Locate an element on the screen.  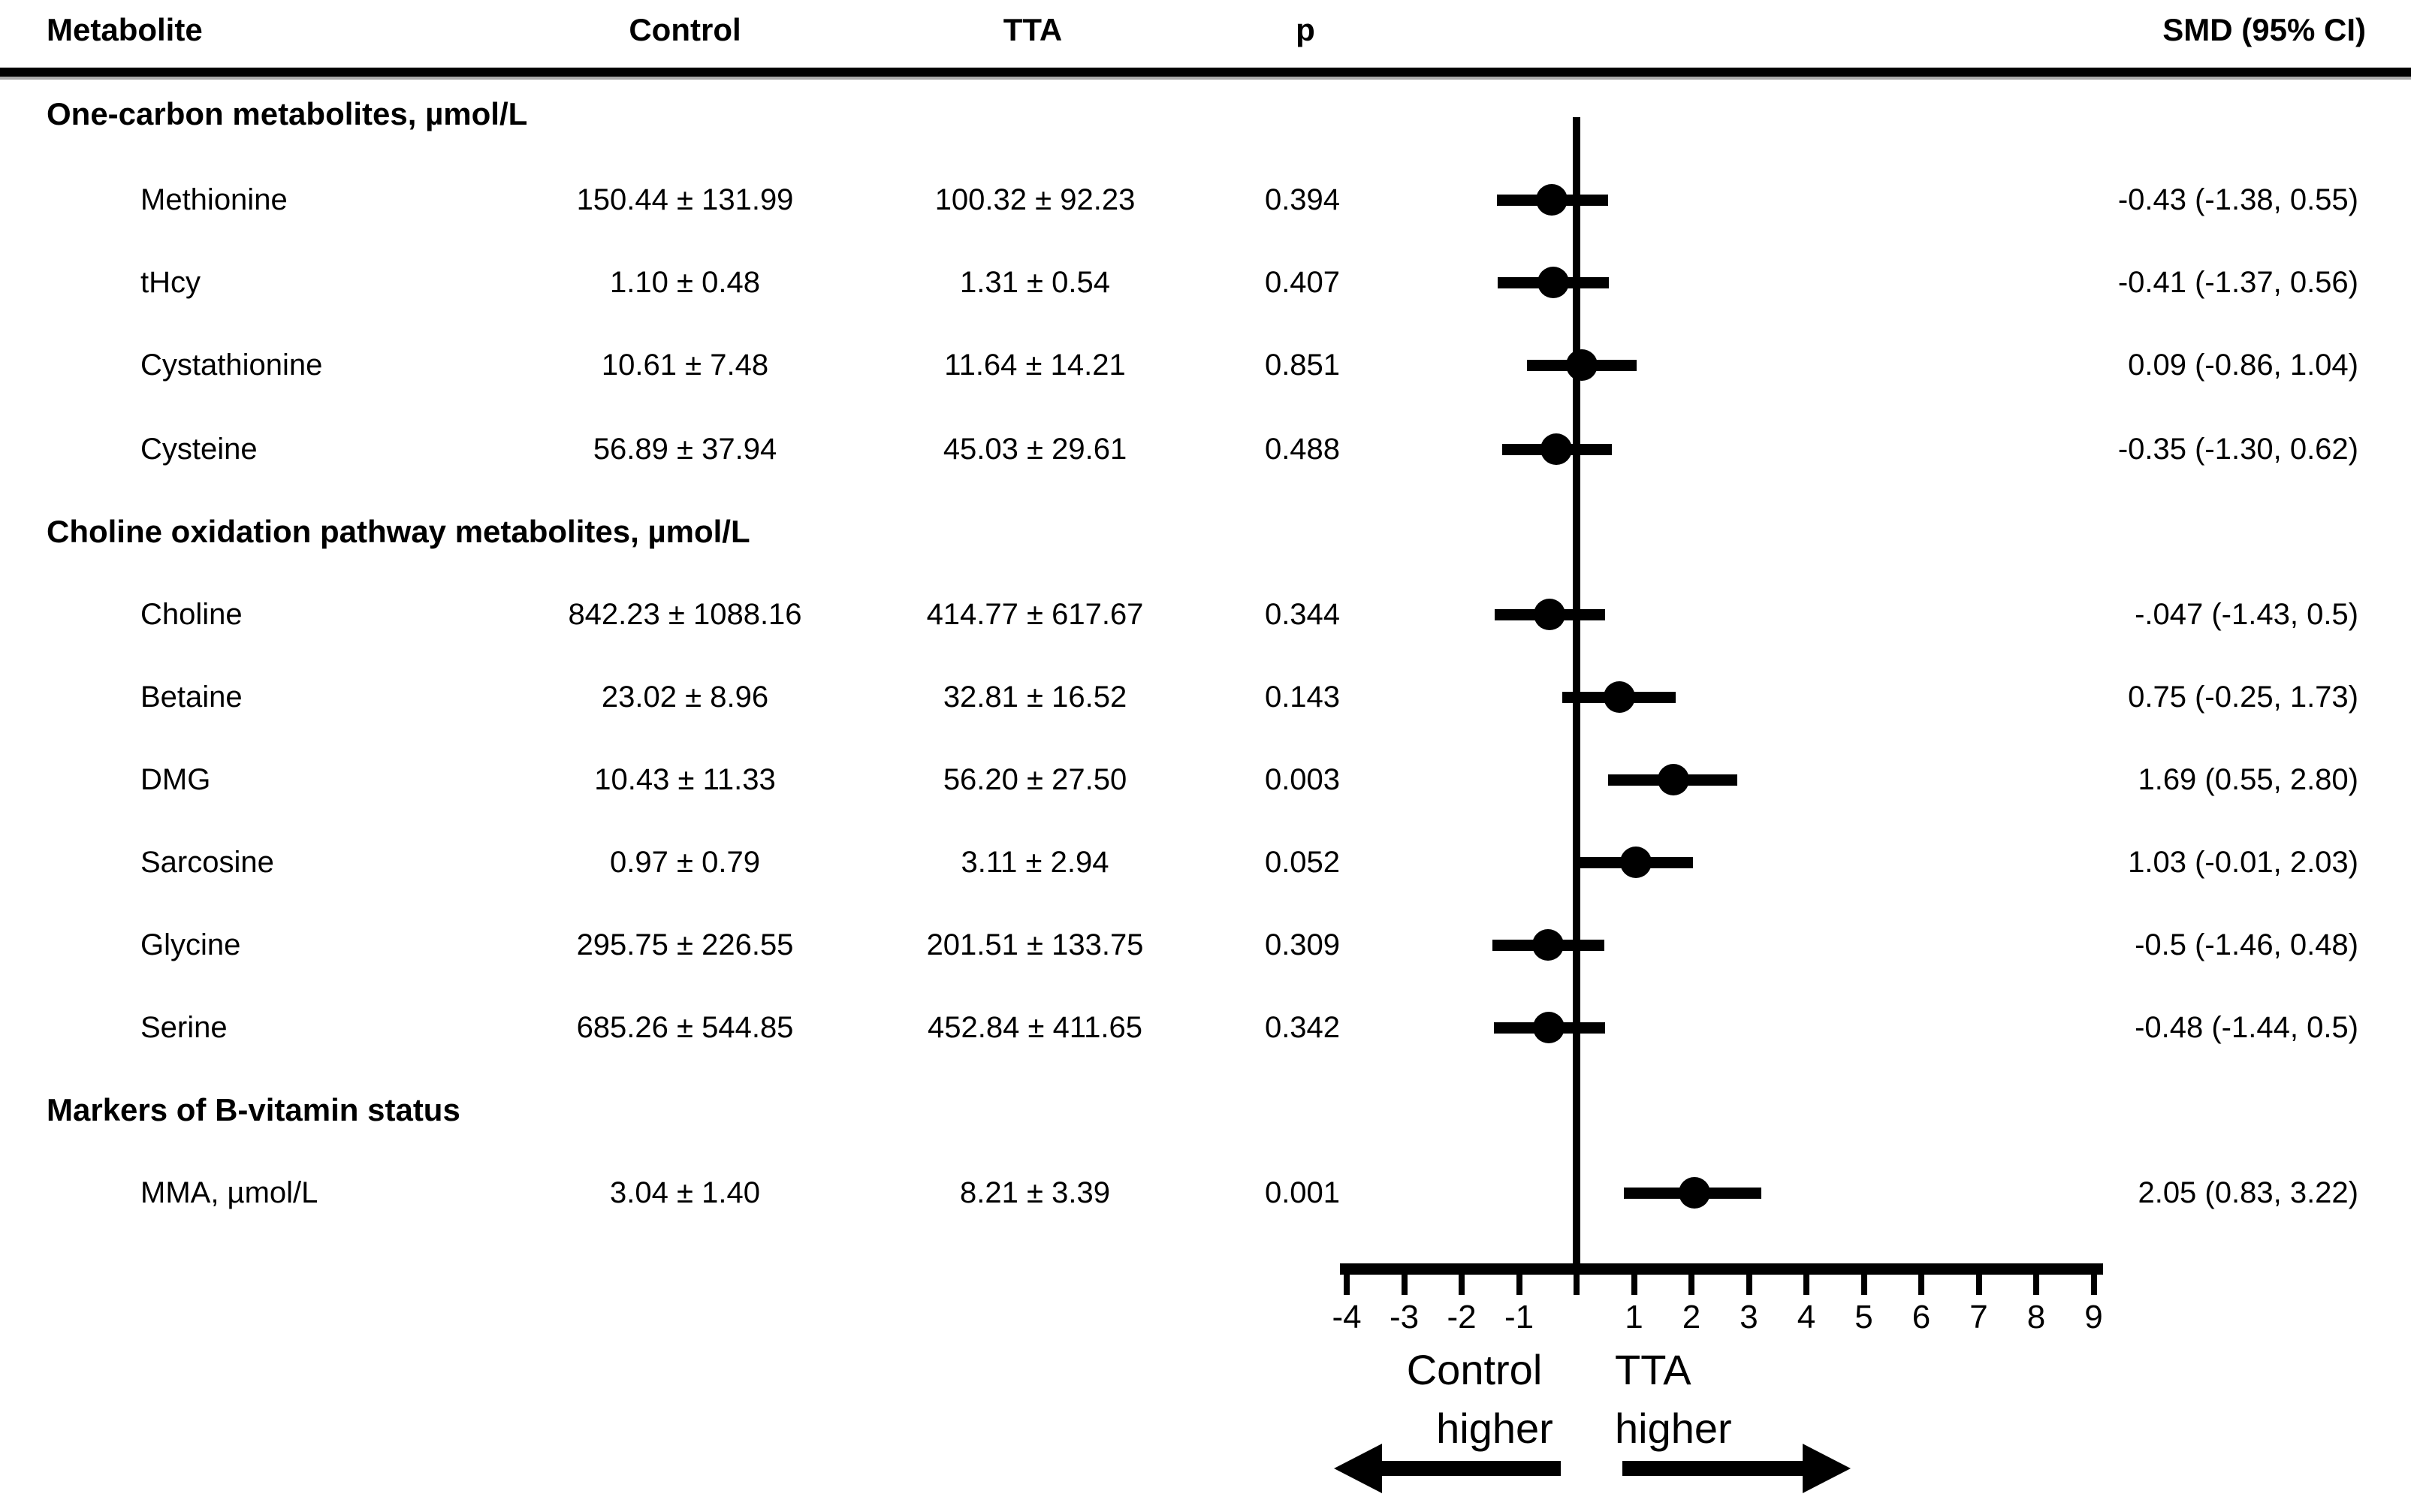
row-smd-value: 1.69 (0.55, 2.80) is located at coordinates (2248, 779).